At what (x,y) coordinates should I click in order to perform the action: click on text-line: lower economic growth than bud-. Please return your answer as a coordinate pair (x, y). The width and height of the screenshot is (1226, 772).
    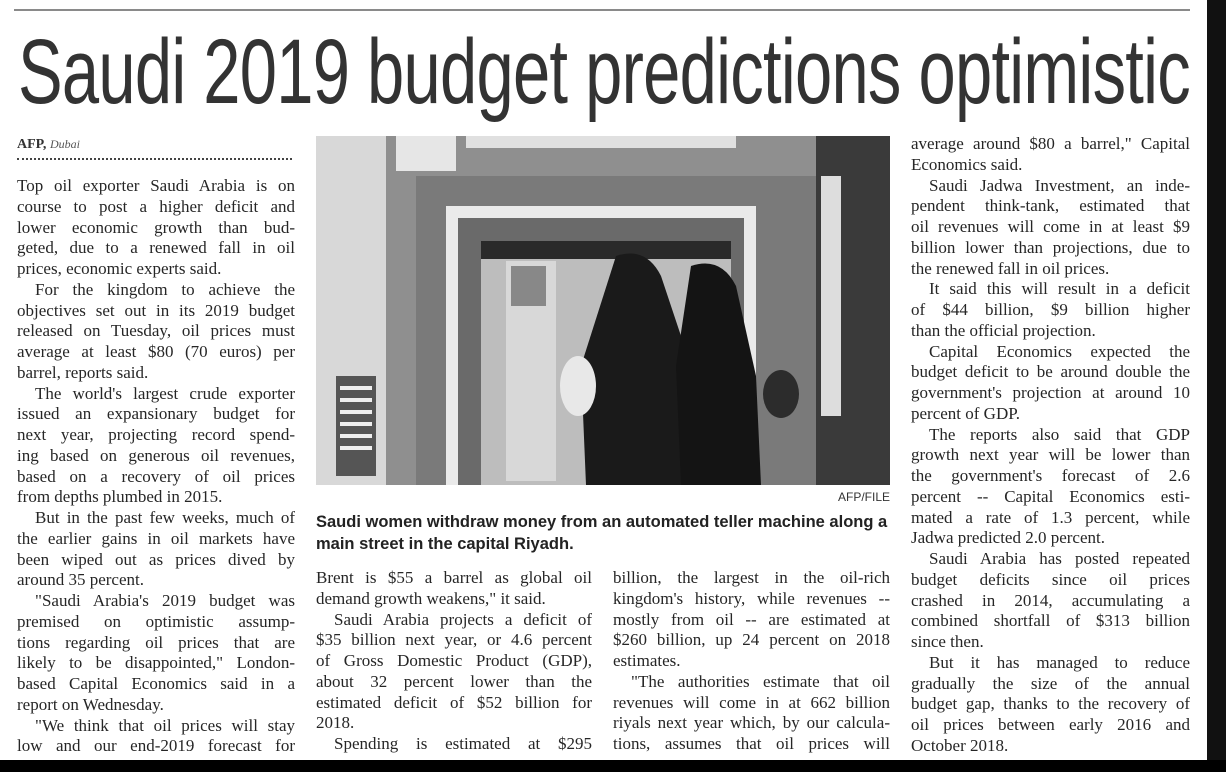
    Looking at the image, I should click on (156, 227).